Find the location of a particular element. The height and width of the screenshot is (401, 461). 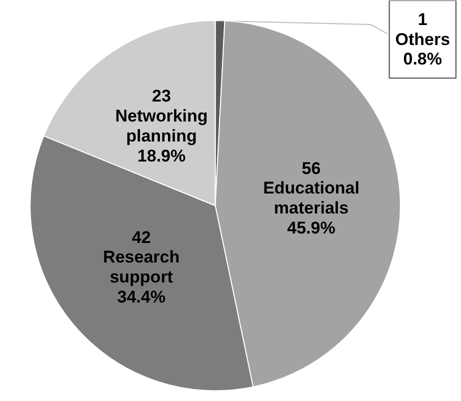

text: 18.9% is located at coordinates (161, 156).